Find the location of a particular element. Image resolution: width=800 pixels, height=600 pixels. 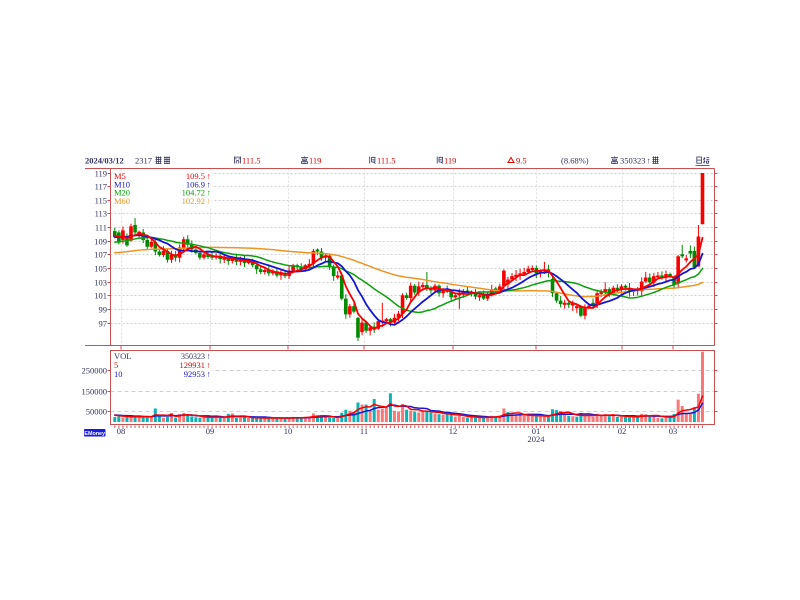

svg-text: 104.72 is located at coordinates (193, 193).